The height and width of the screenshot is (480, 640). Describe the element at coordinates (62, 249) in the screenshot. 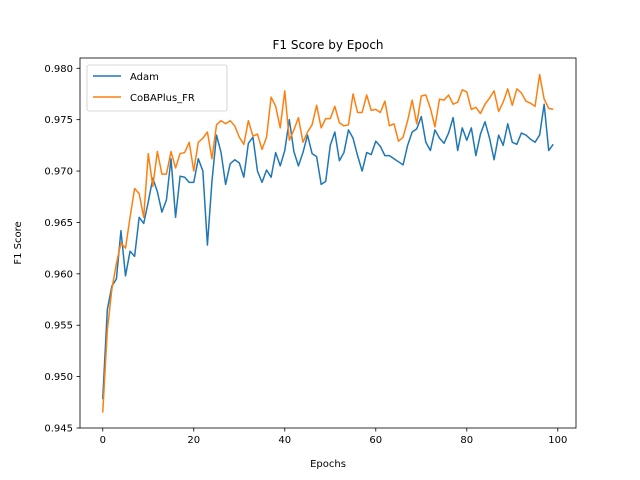

I see `y-axis-ticks: 0.945 0.950 0.955 0.960 0.965 0.970 0.975 0.980` at that location.